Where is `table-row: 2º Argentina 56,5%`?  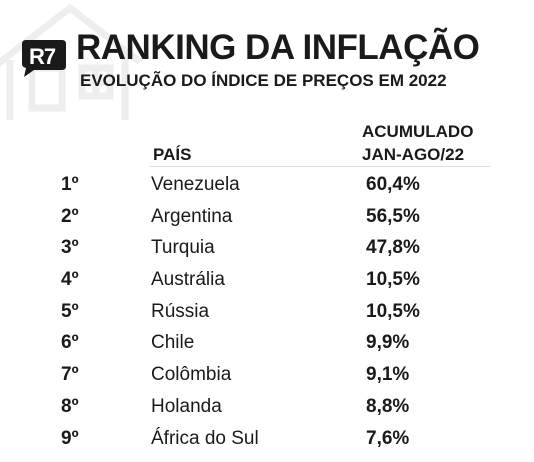 table-row: 2º Argentina 56,5% is located at coordinates (267, 219).